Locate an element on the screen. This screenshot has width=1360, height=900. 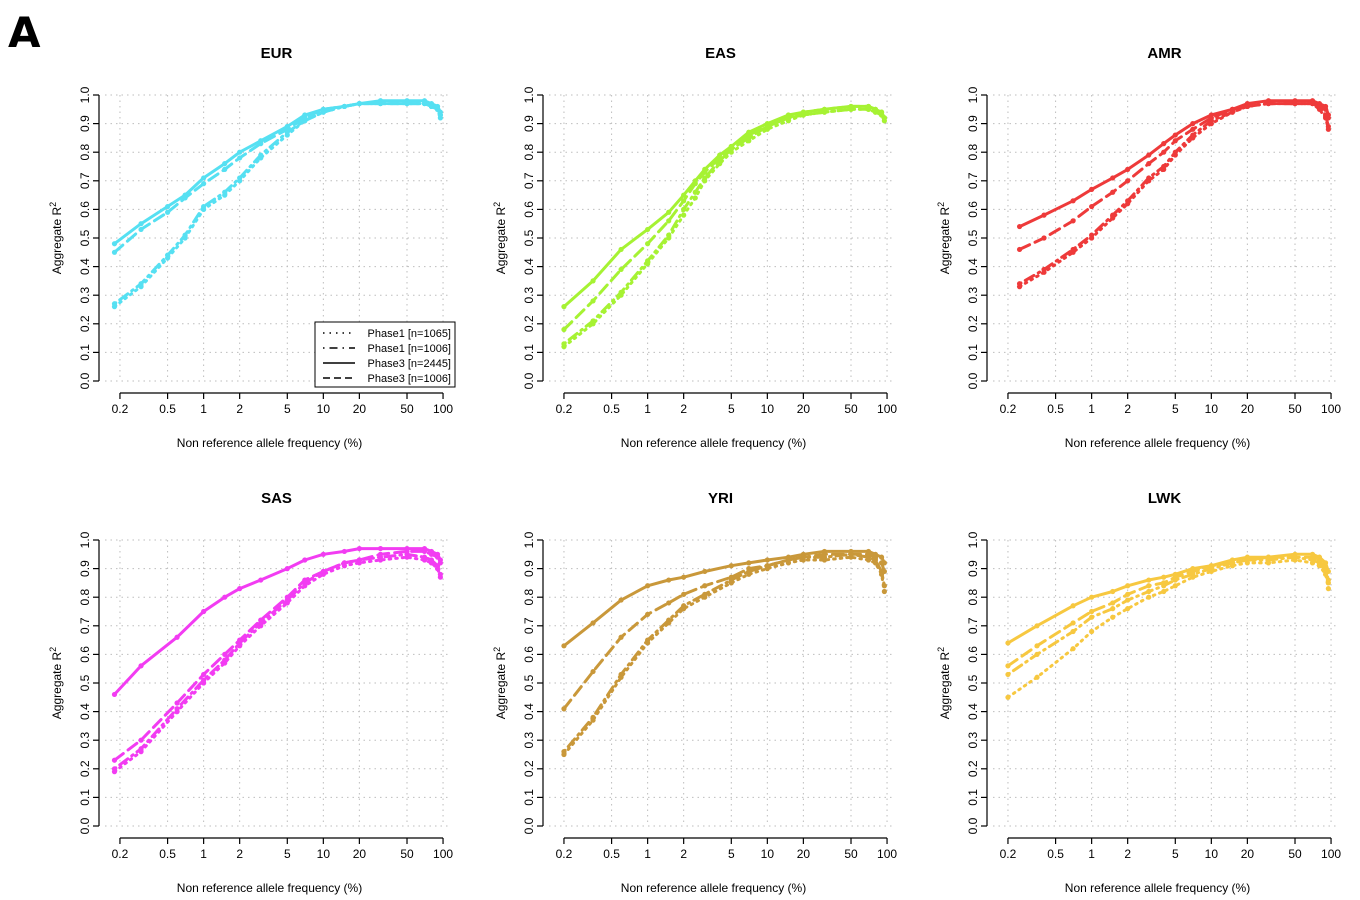
y-axis-label: Aggregate R2 is located at coordinates (944, 238).